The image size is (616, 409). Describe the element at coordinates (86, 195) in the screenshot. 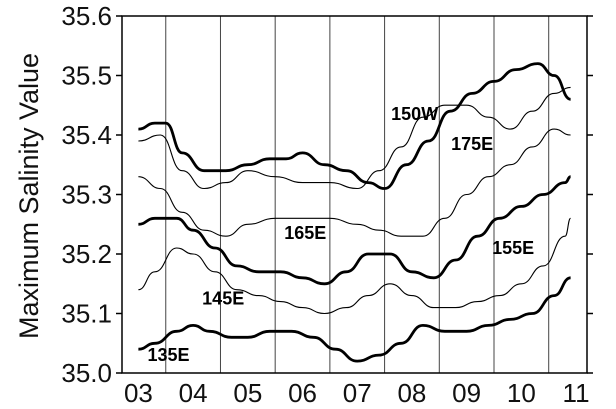

I see `y-tick-label: 35.3` at that location.